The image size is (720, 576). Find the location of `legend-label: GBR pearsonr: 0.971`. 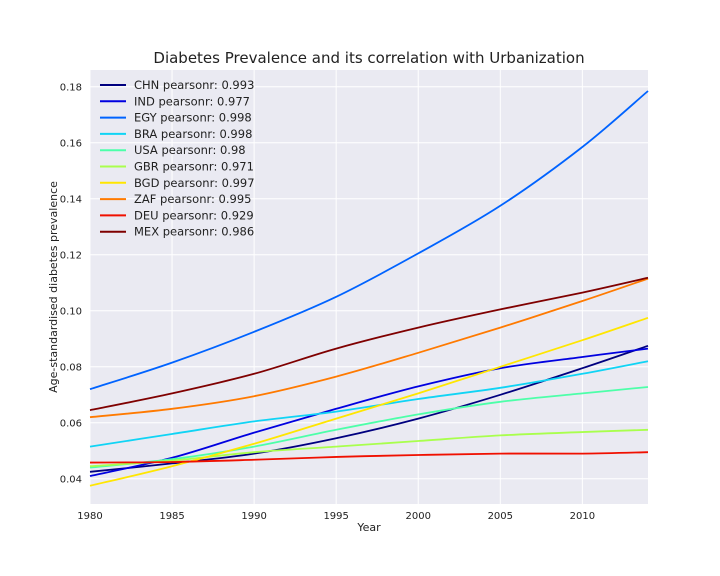

legend-label: GBR pearsonr: 0.971 is located at coordinates (194, 167).